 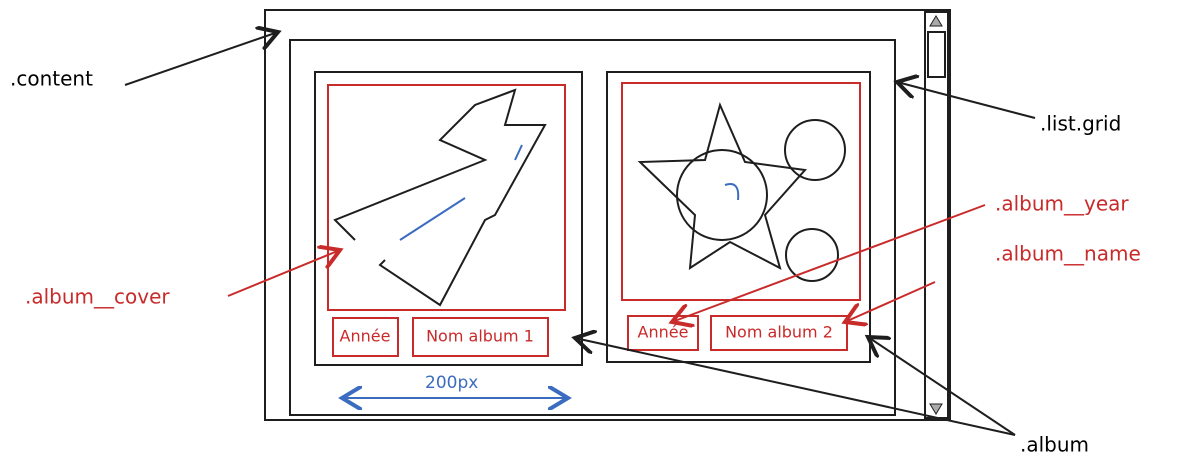 I want to click on album-name: Nom album 1, so click(x=480, y=336).